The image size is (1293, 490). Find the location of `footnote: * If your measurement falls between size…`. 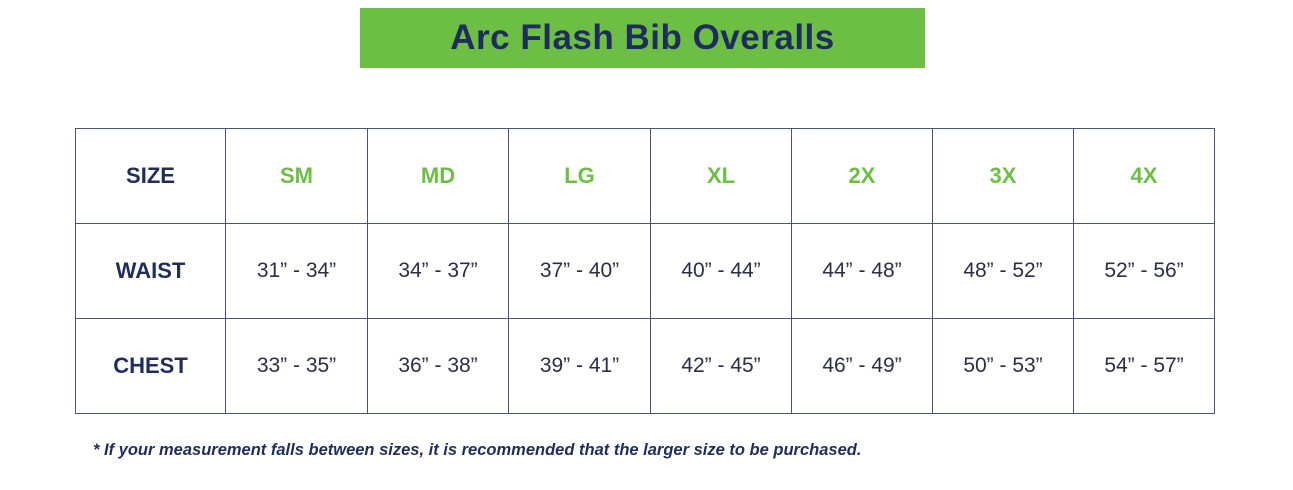

footnote: * If your measurement falls between size… is located at coordinates (477, 450).